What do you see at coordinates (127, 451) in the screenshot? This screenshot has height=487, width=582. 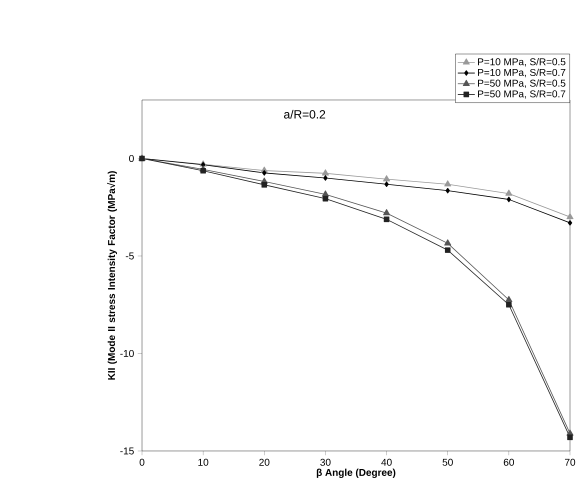 I see `y-tick-label: -15` at bounding box center [127, 451].